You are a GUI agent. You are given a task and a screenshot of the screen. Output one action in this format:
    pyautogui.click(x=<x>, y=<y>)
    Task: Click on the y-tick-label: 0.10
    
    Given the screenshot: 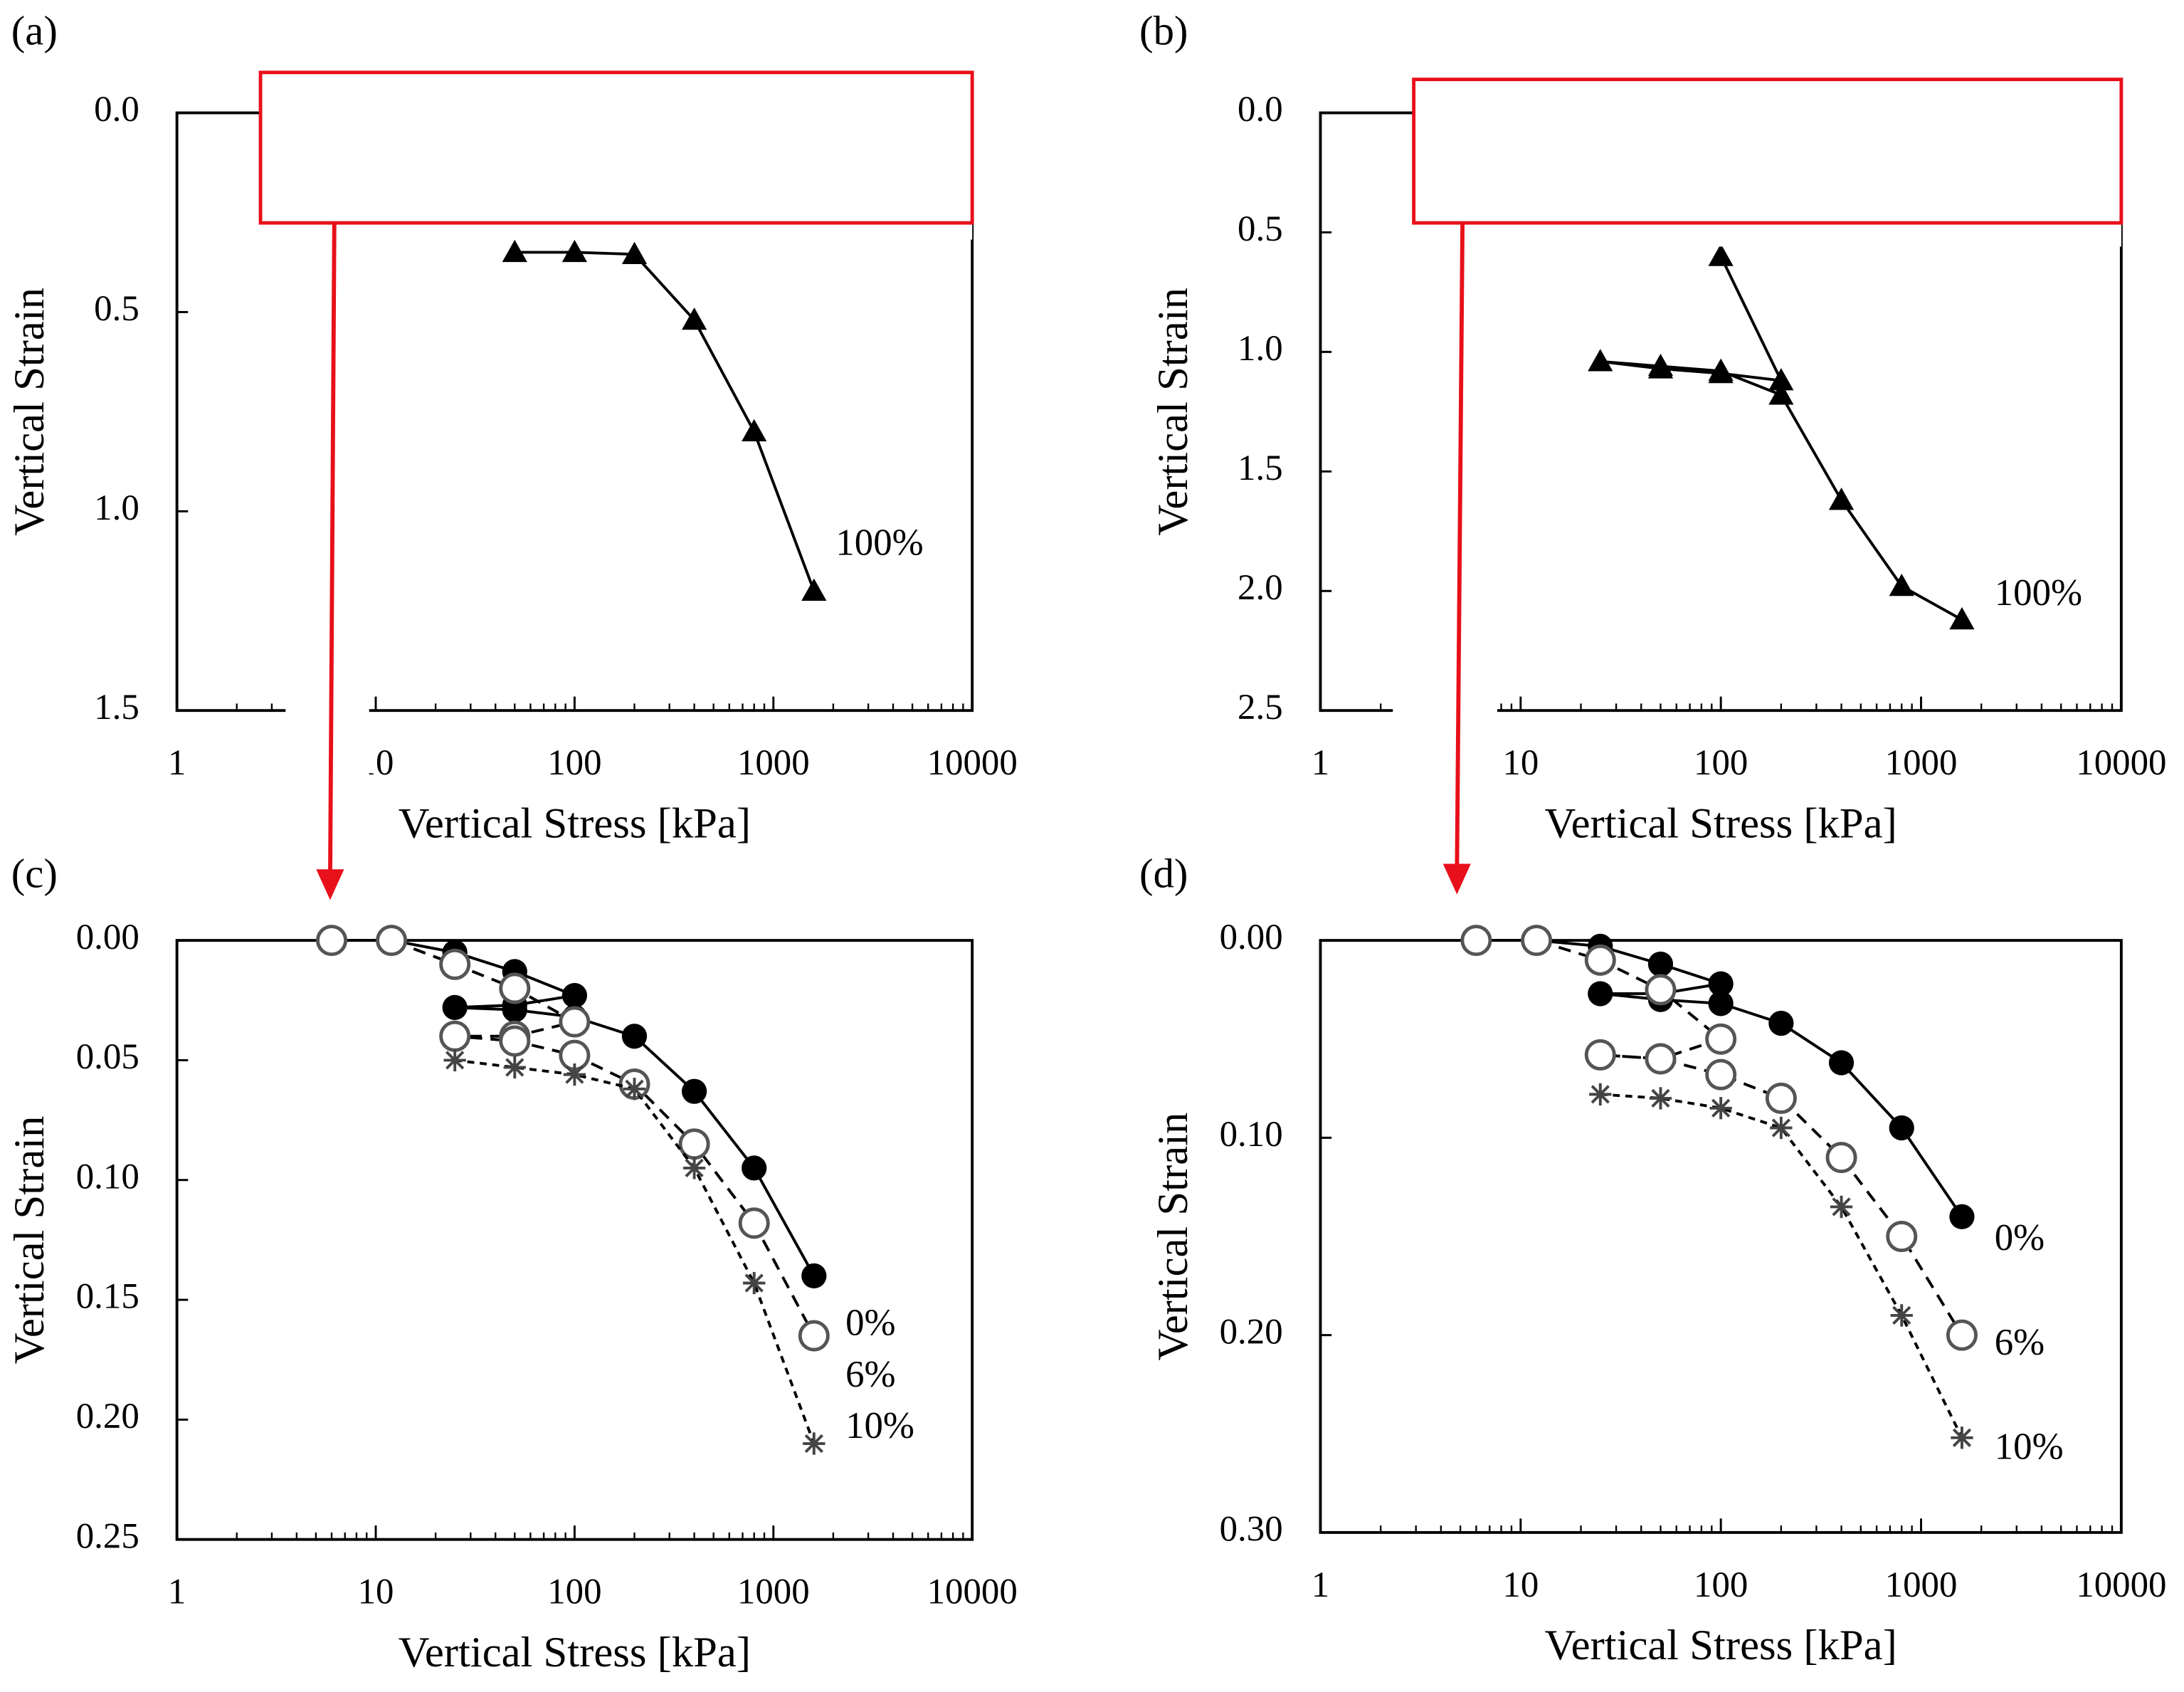 What is the action you would take?
    pyautogui.click(x=107, y=1177)
    